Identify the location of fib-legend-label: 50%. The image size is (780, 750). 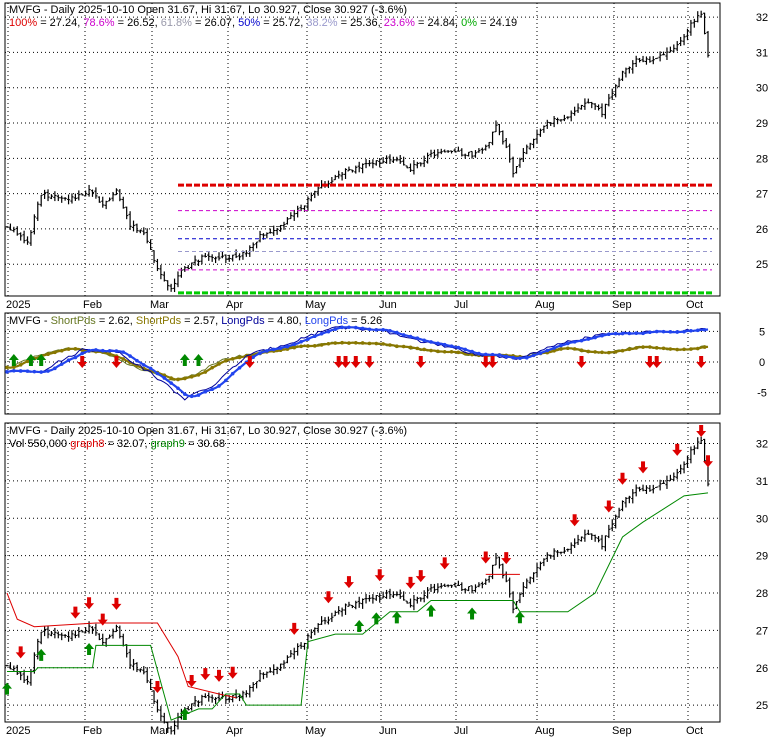
(249, 23).